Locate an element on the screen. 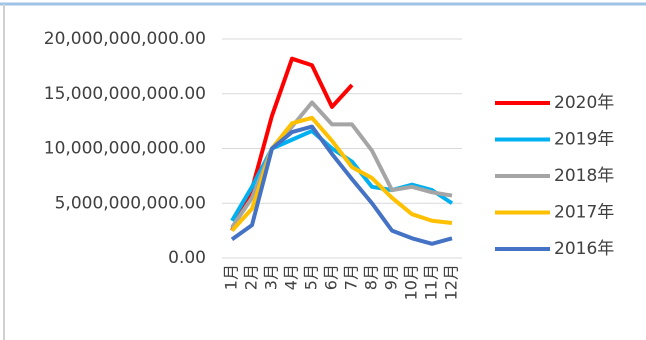 This screenshot has height=340, width=646. x-tick-label: 10月 is located at coordinates (411, 282).